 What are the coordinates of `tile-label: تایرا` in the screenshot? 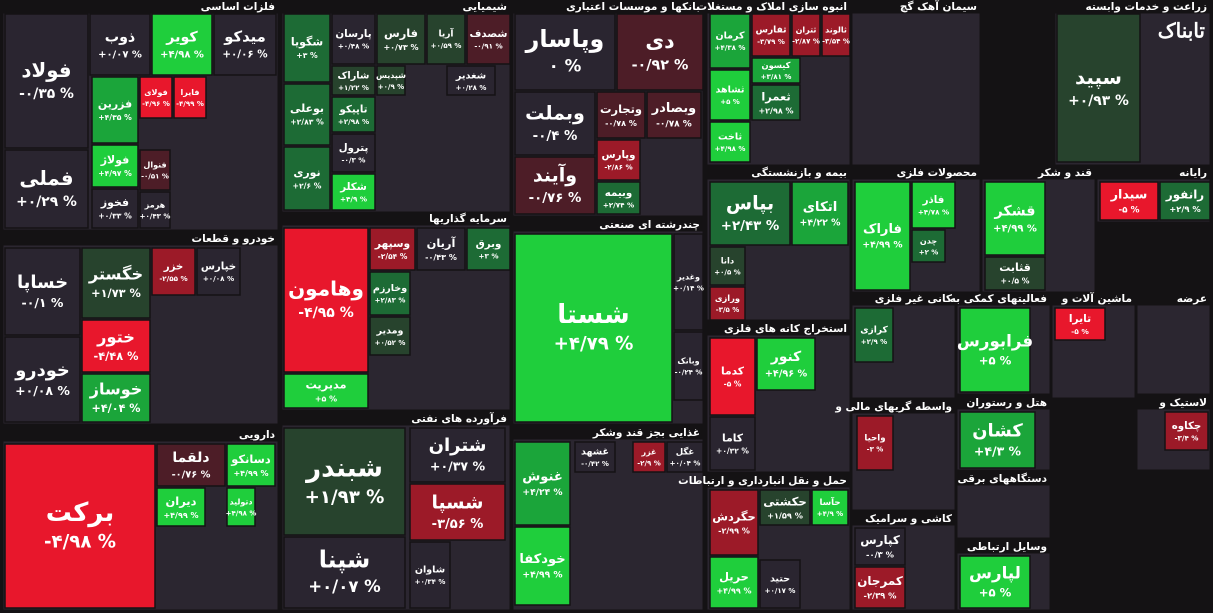 It's located at (1080, 318).